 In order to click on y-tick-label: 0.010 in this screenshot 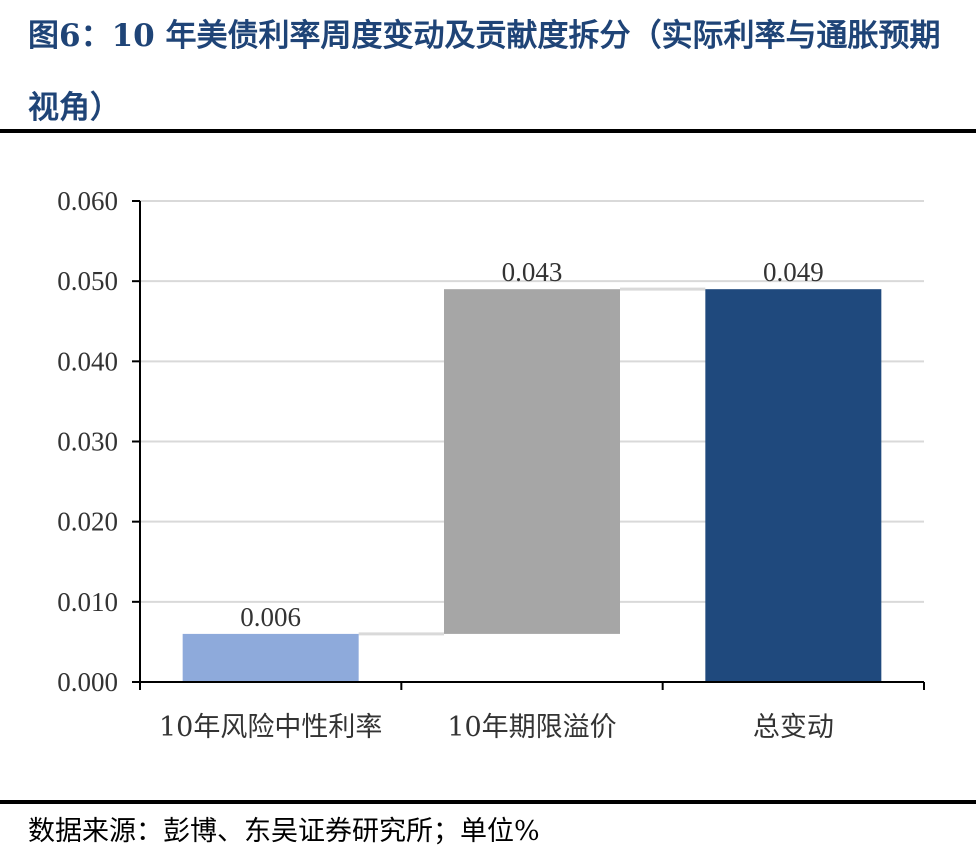, I will do `click(87, 602)`.